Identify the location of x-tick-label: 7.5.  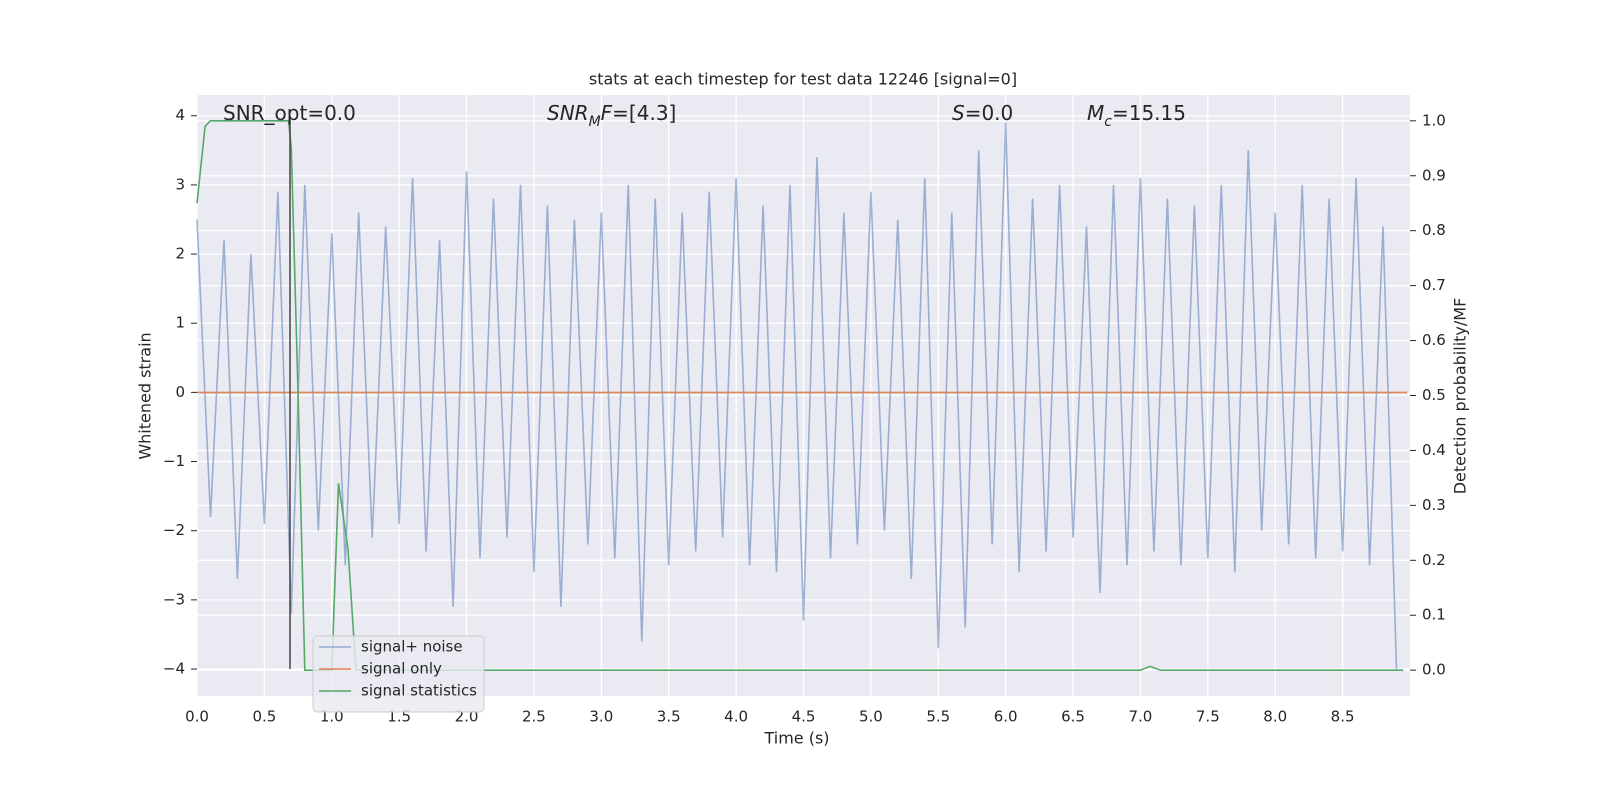
(1208, 717).